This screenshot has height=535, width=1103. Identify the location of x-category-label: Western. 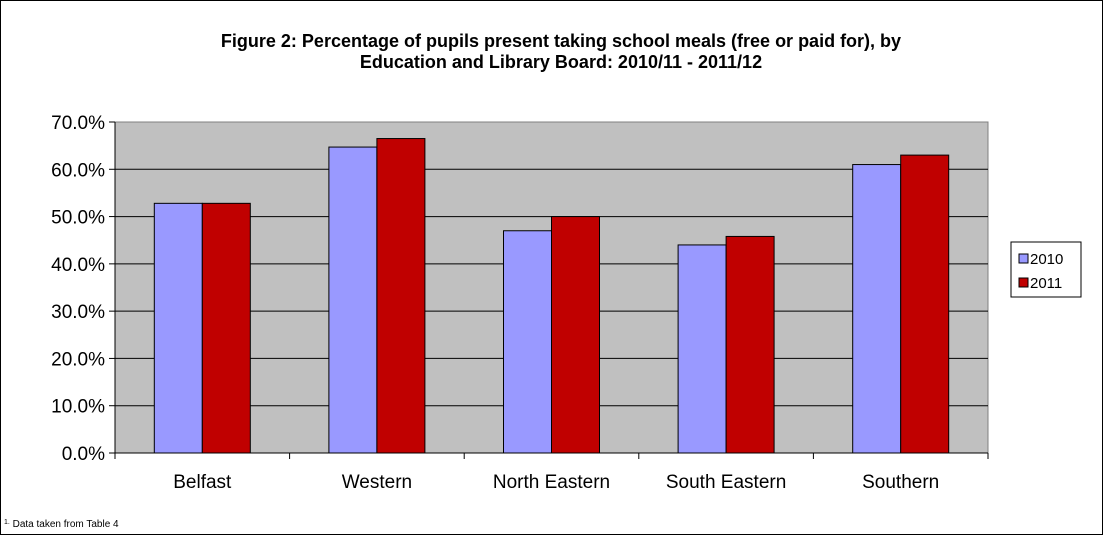
(377, 482).